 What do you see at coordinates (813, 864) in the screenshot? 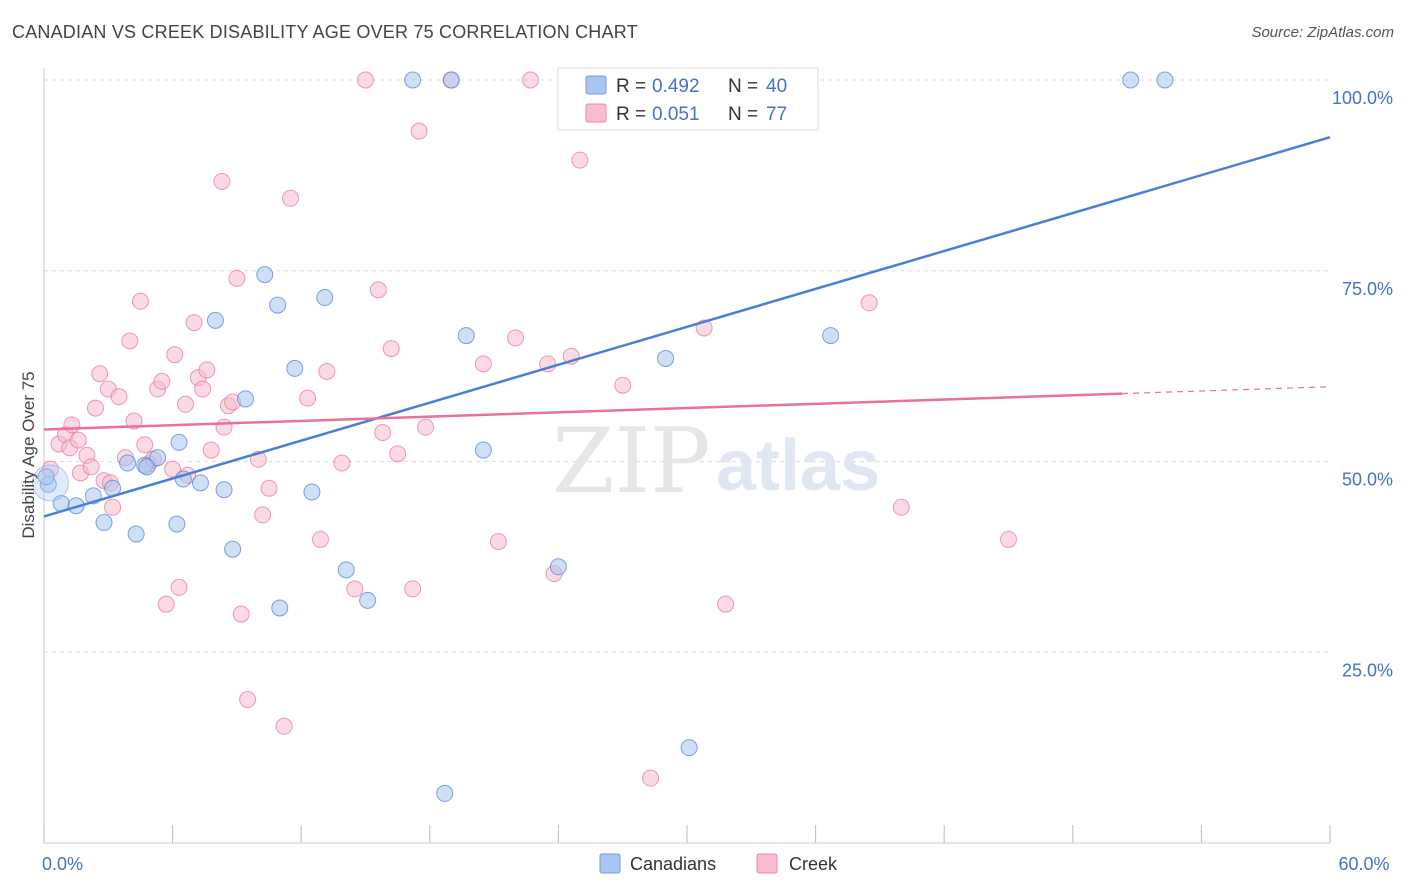
I see `series-legend-label-creek: Creek` at bounding box center [813, 864].